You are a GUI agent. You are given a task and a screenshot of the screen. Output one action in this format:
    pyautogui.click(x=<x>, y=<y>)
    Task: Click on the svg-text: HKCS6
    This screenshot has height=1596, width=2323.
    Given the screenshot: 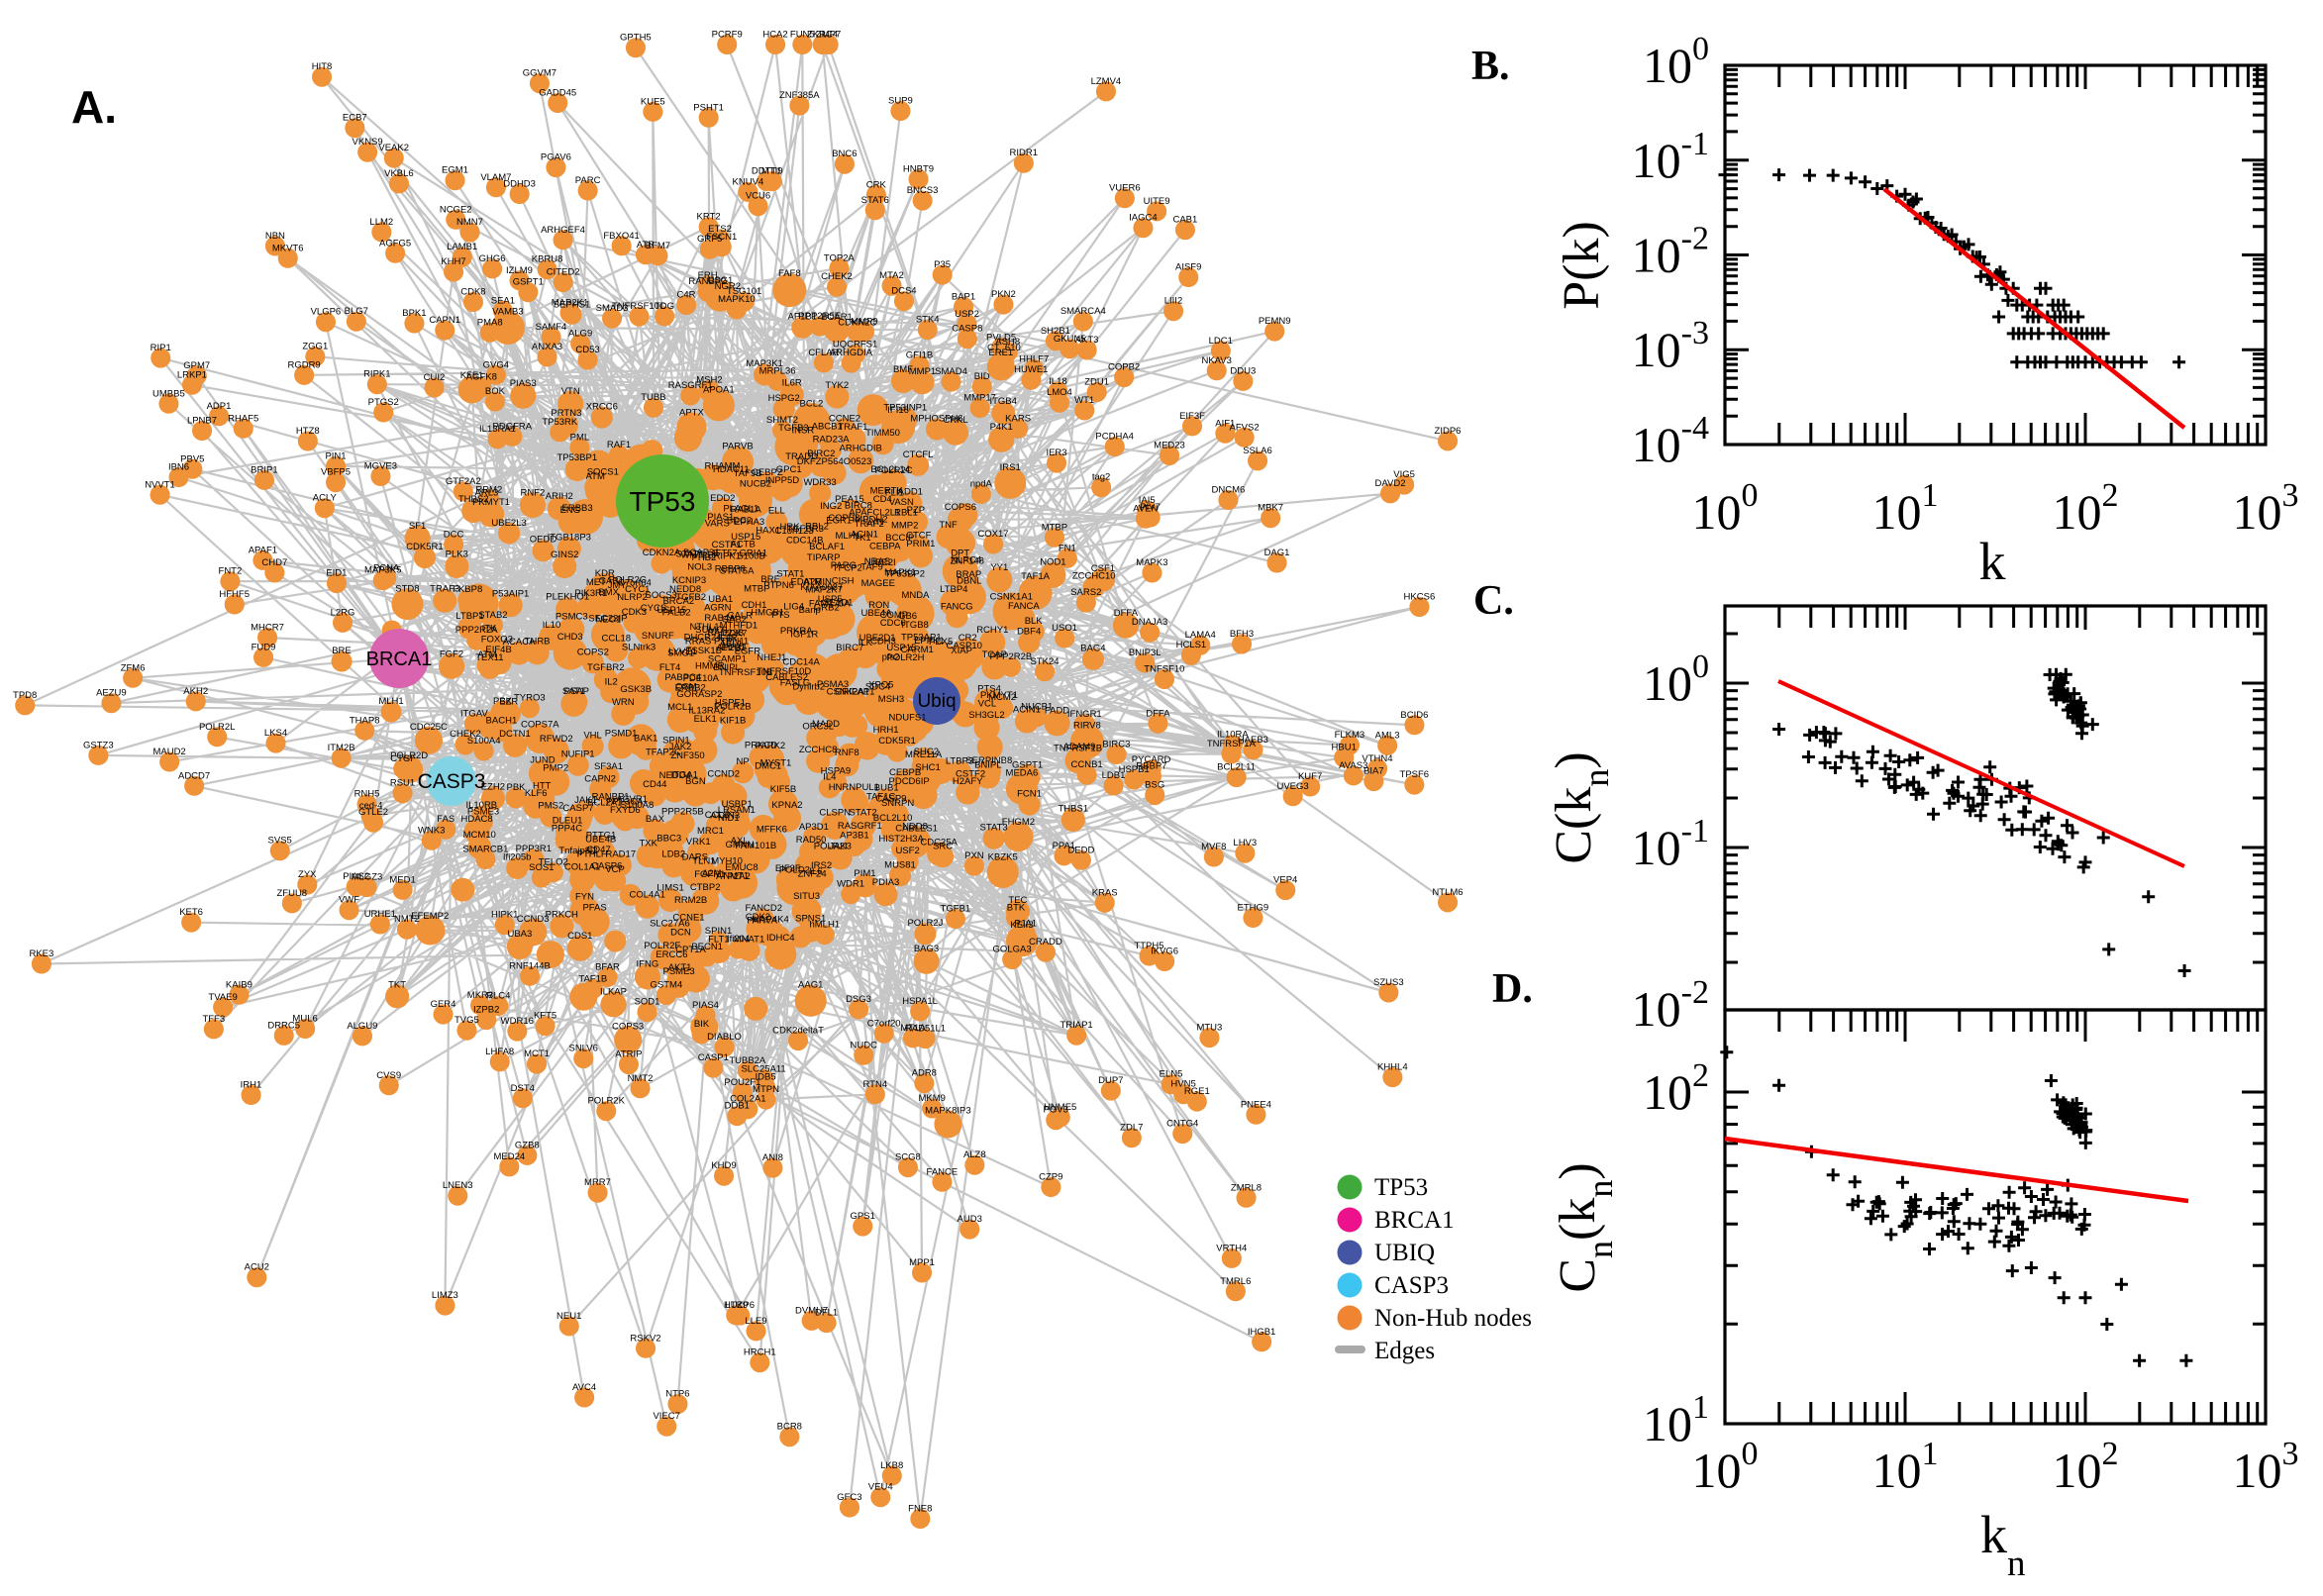 What is the action you would take?
    pyautogui.click(x=1420, y=597)
    